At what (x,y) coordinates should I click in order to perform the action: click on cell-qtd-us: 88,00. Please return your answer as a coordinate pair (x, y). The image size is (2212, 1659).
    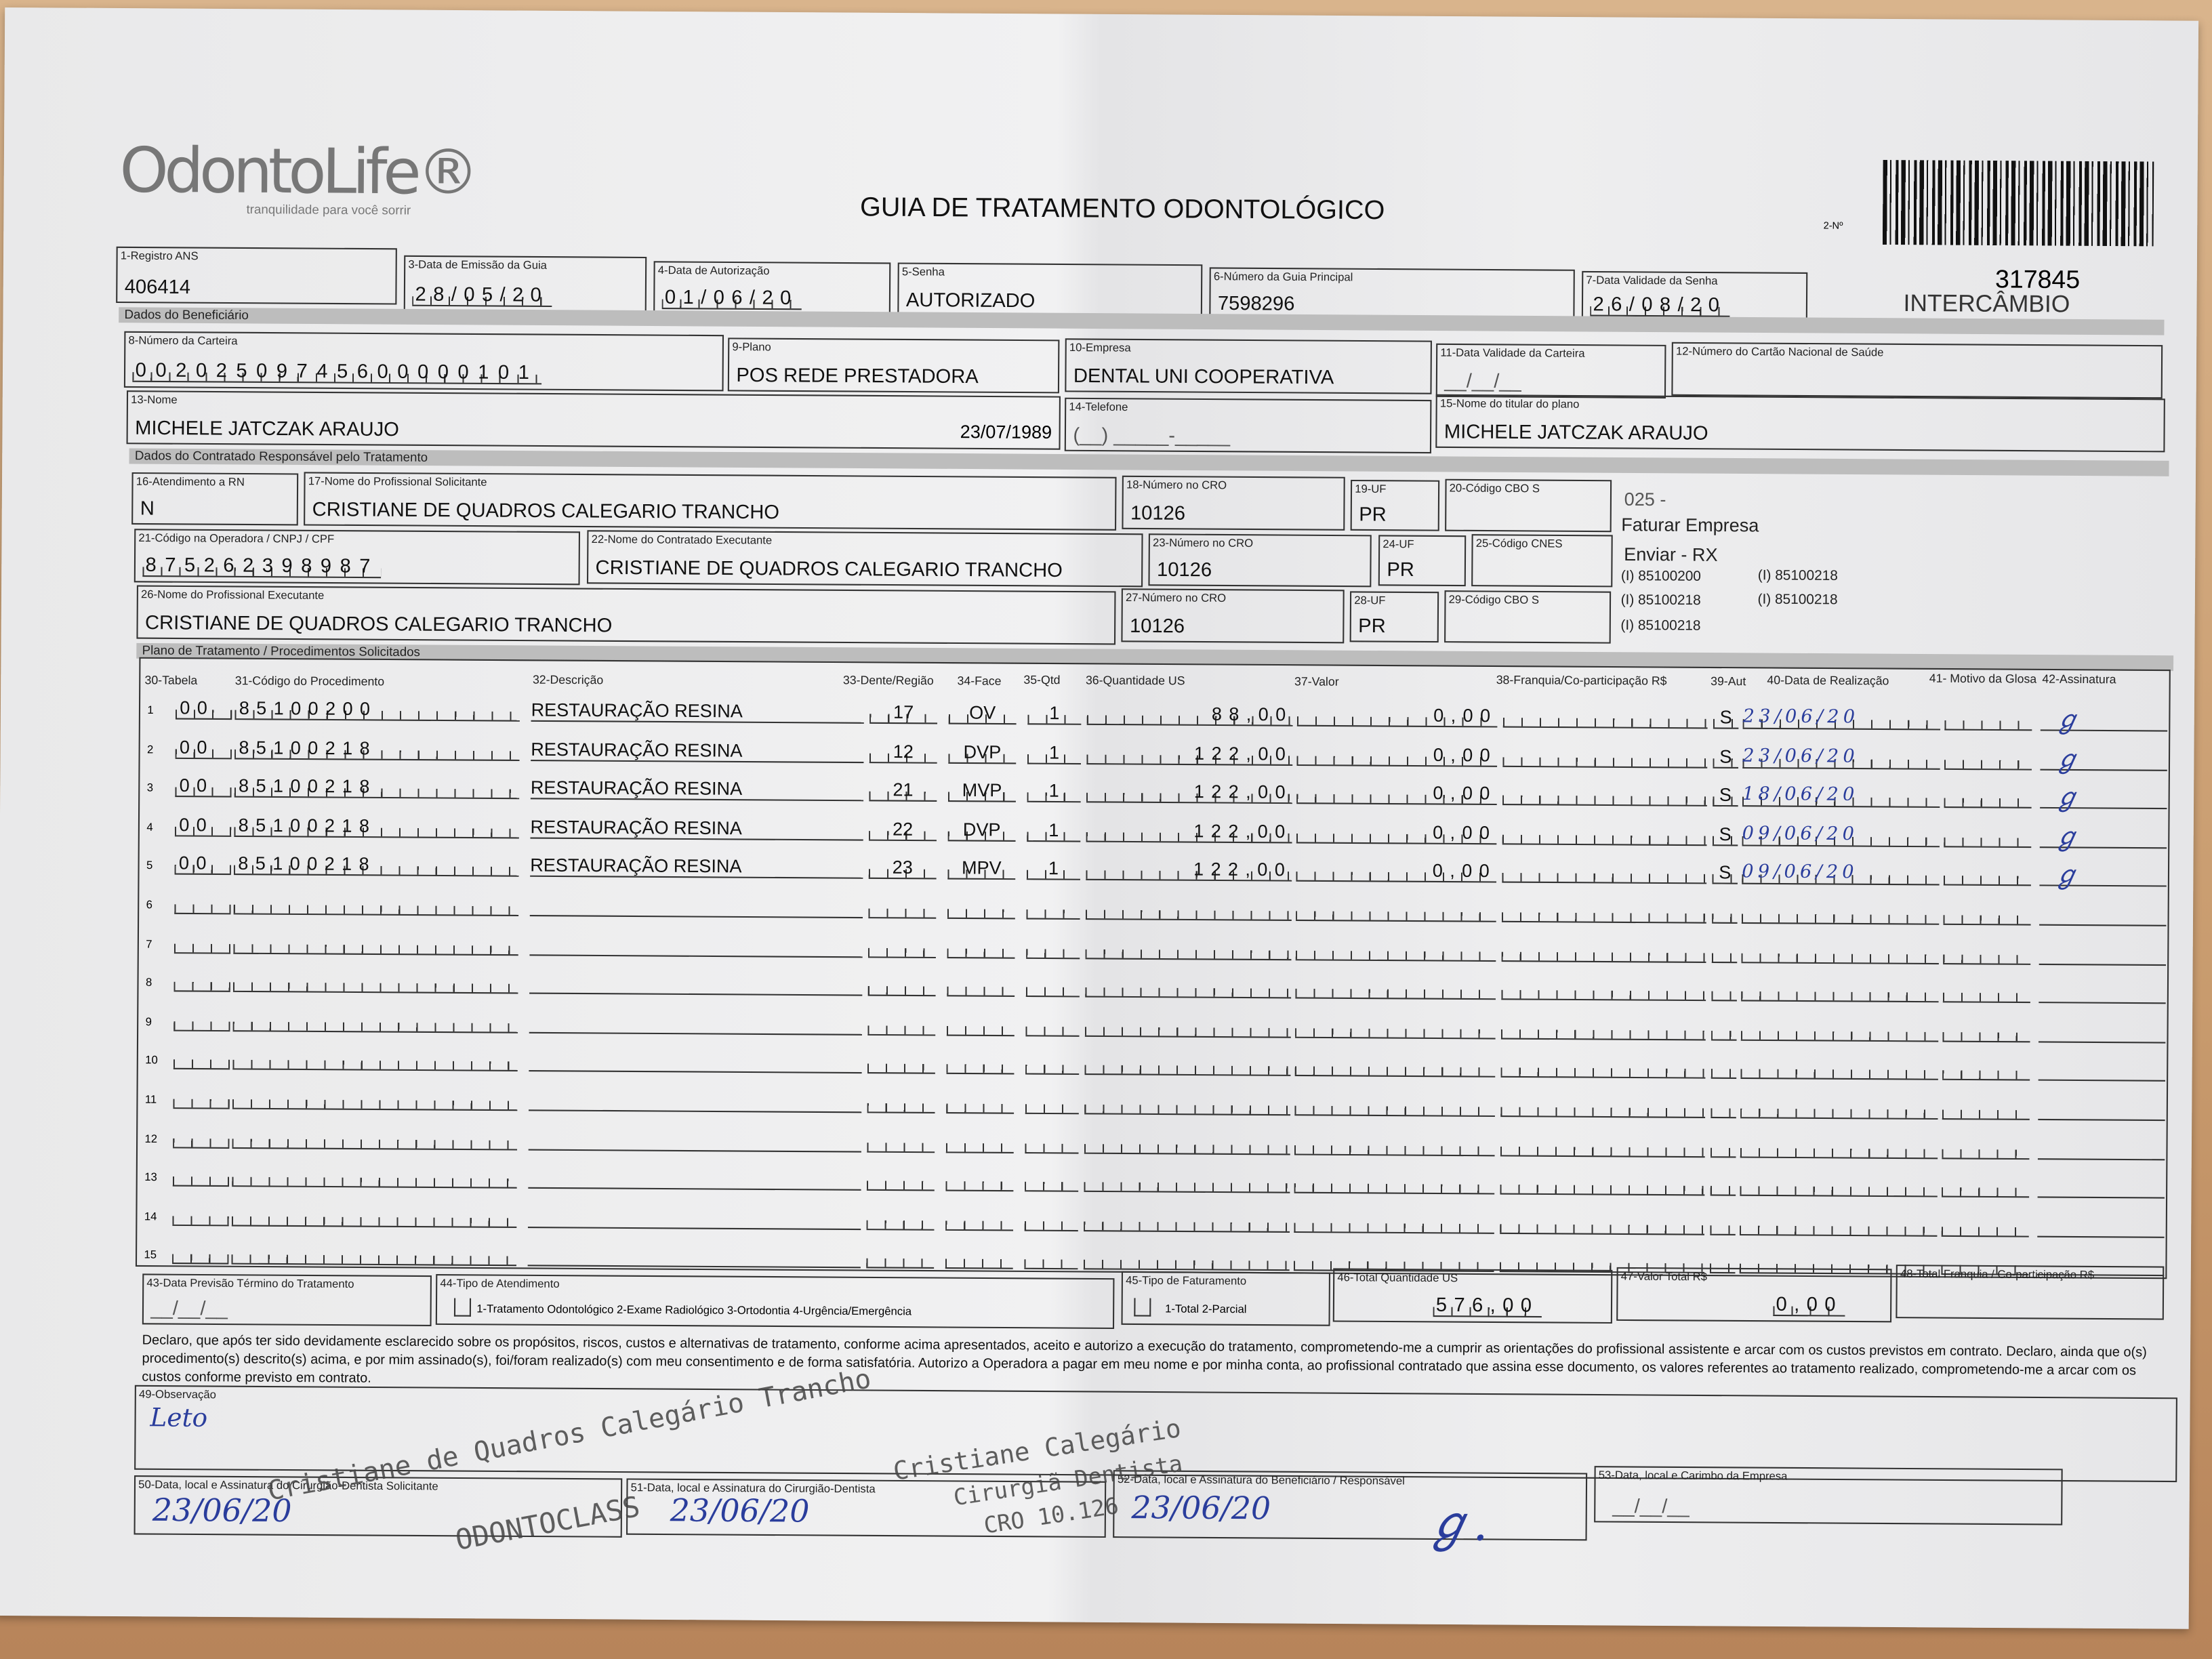
    Looking at the image, I should click on (1189, 714).